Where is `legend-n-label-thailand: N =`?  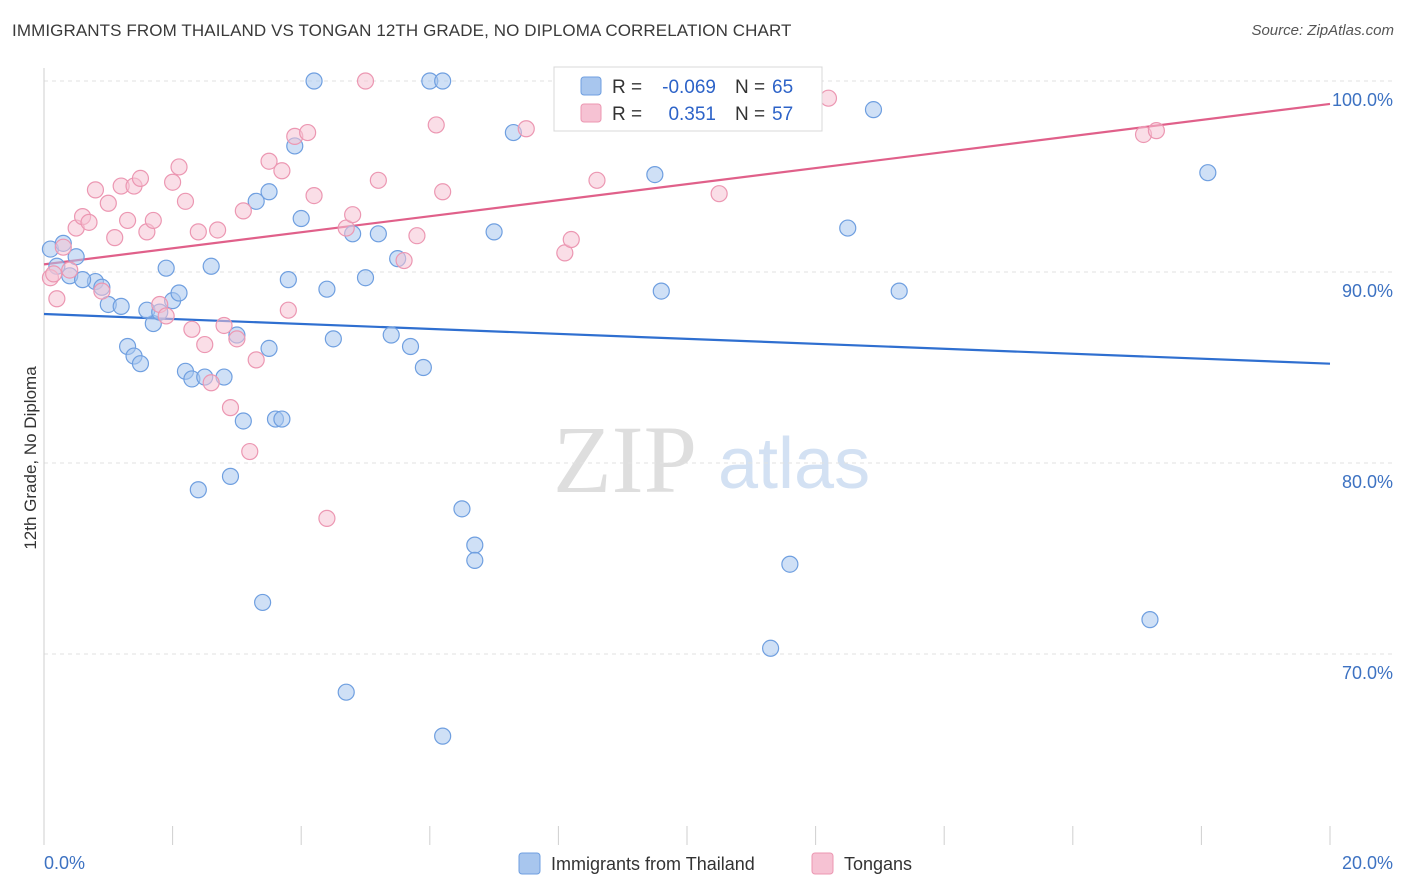 legend-n-label-thailand: N = is located at coordinates (750, 87).